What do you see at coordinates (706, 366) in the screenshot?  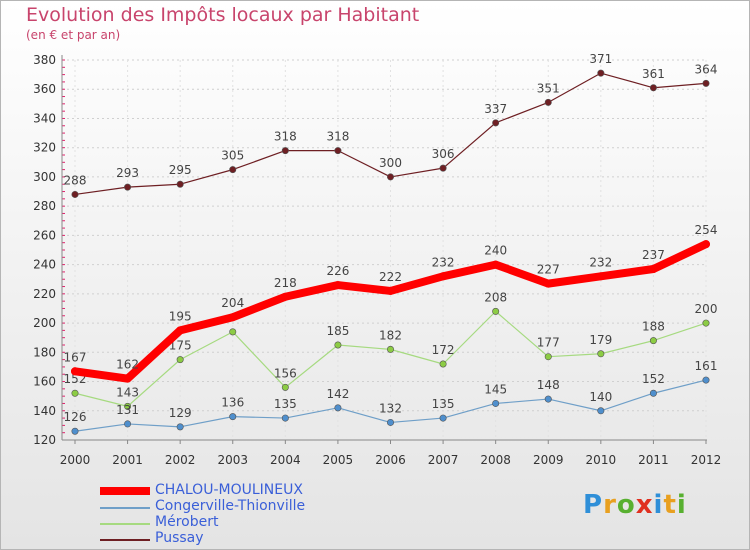 I see `data-label: 161` at bounding box center [706, 366].